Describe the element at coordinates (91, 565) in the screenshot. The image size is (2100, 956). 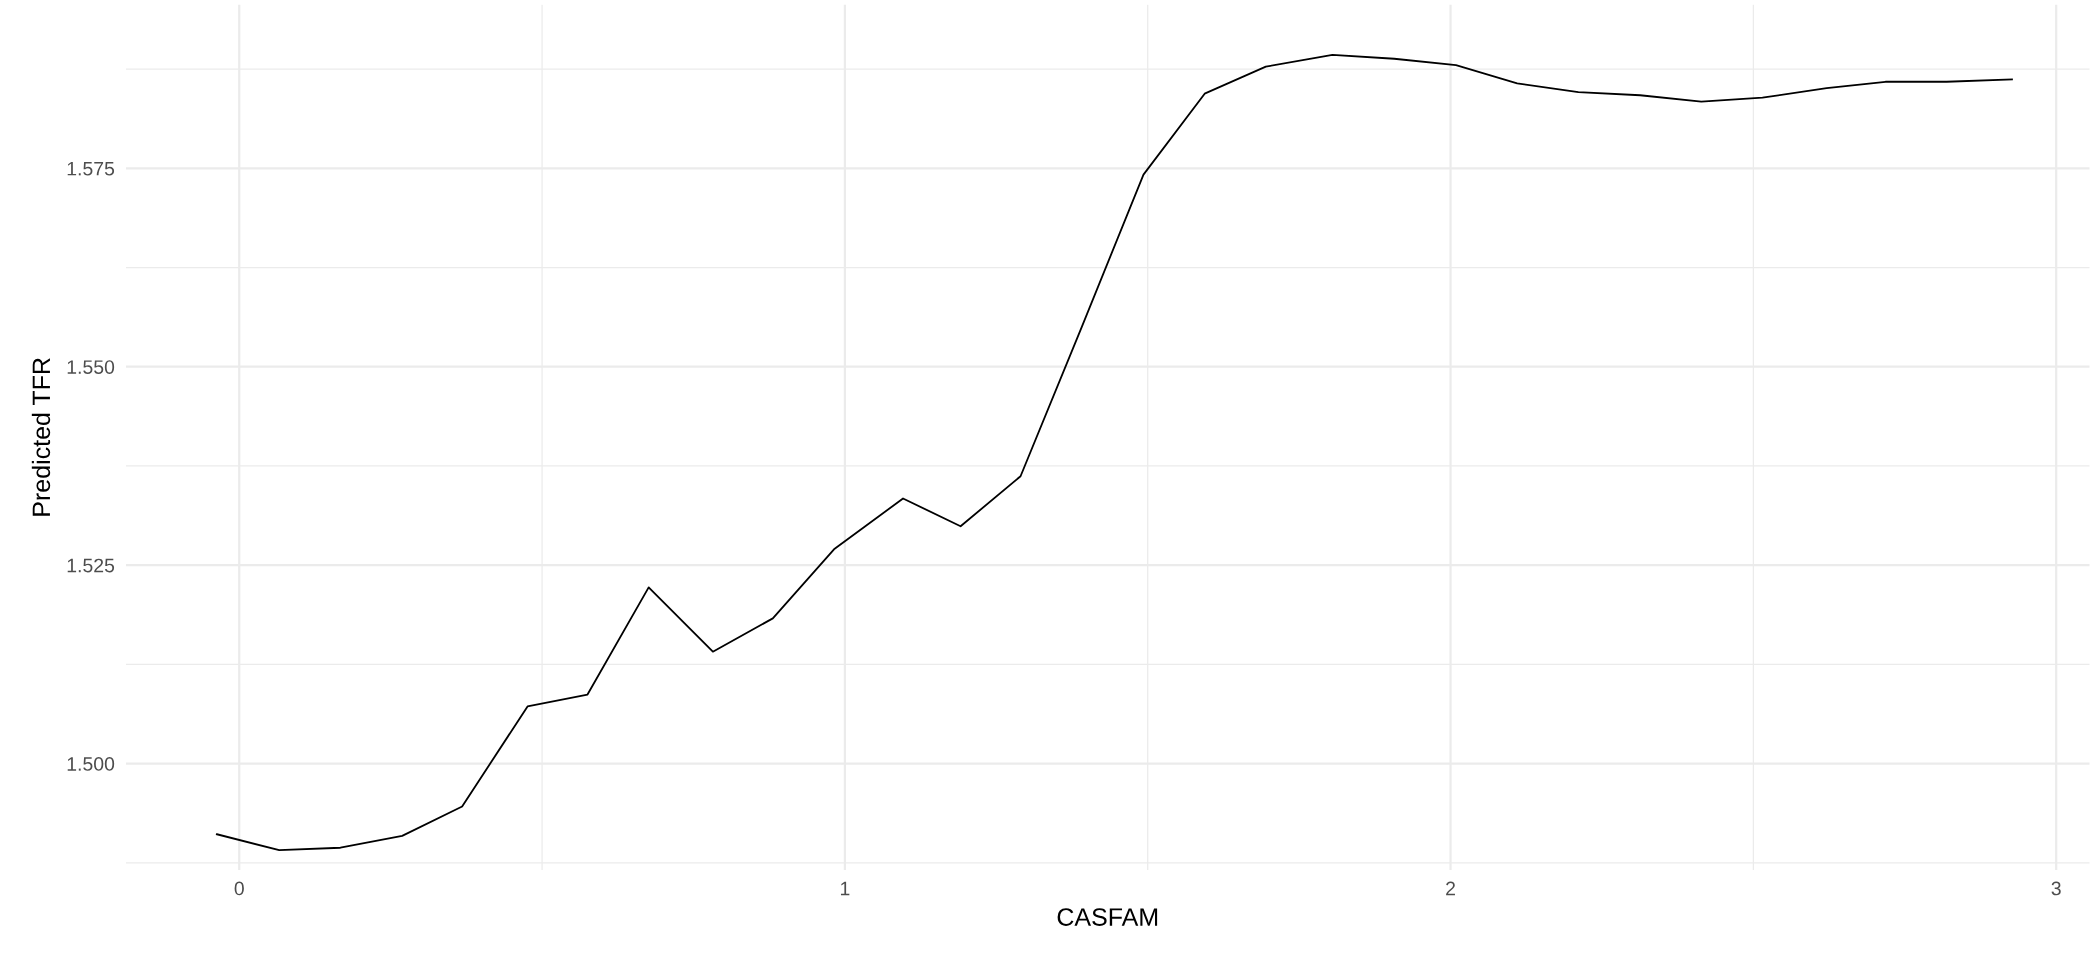
I see `y-tick-label: 1.525` at that location.